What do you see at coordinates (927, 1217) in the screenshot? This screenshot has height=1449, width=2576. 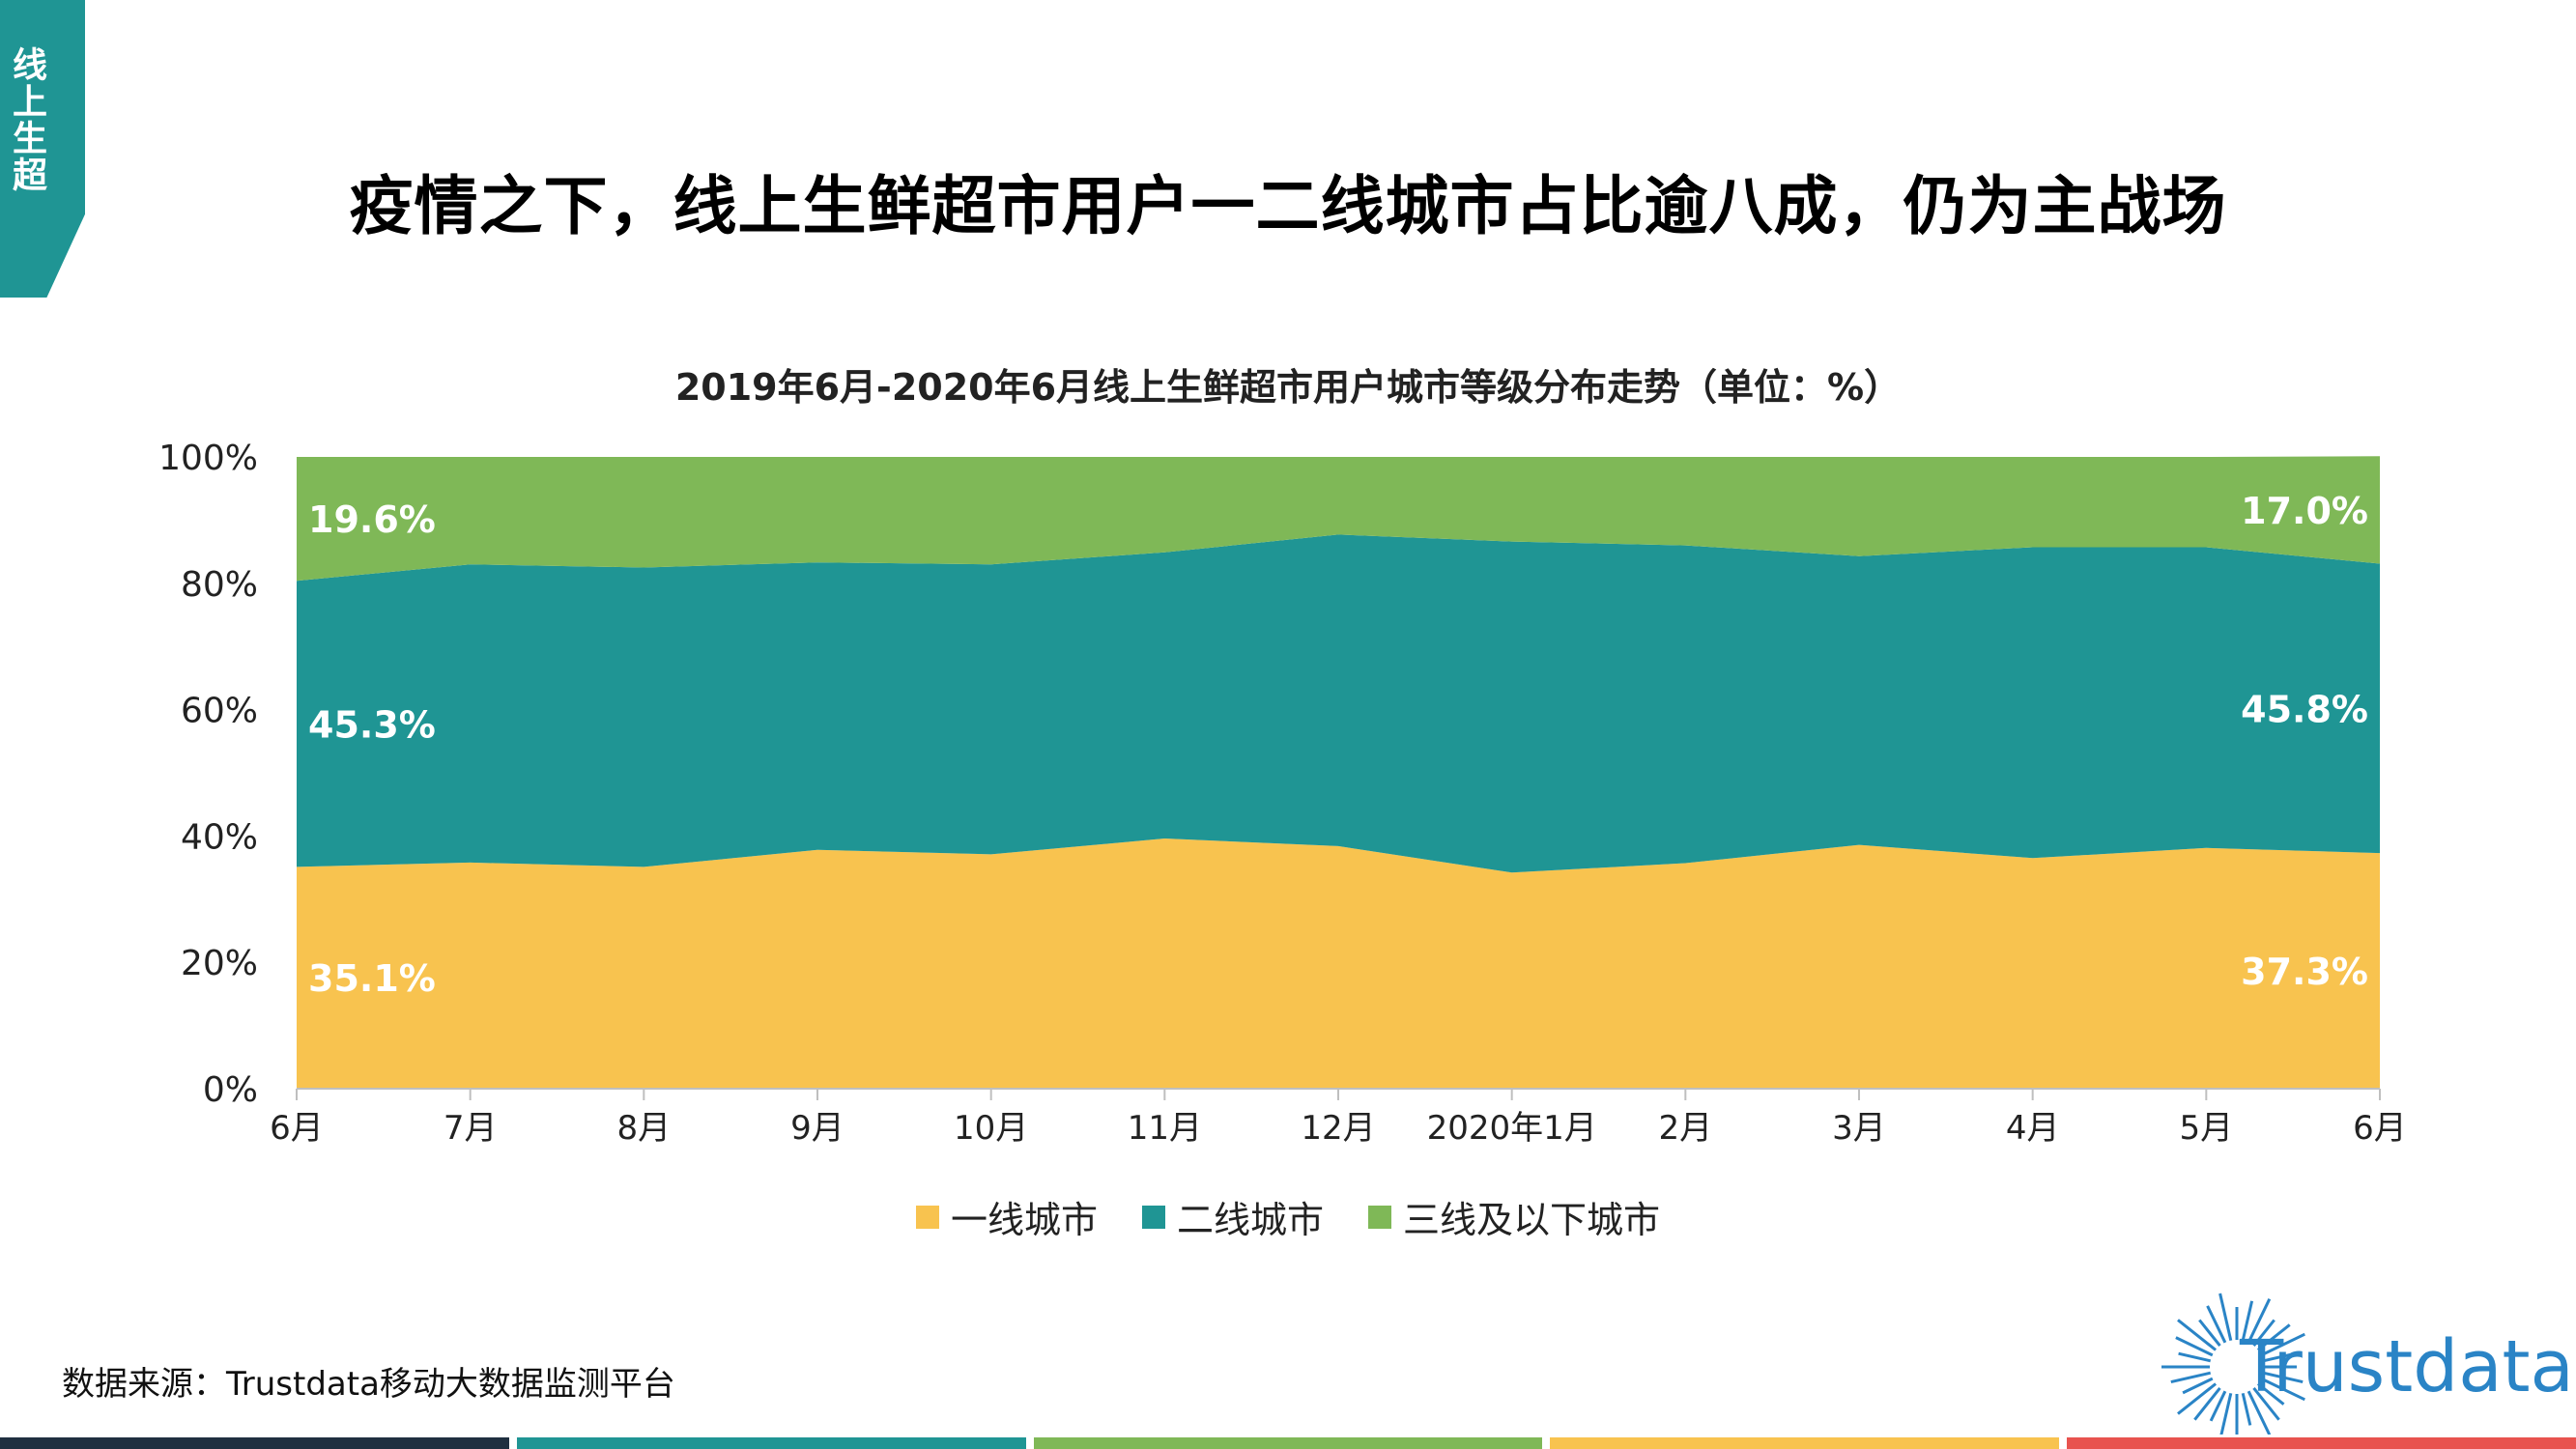 I see `legend-swatch-tier1` at bounding box center [927, 1217].